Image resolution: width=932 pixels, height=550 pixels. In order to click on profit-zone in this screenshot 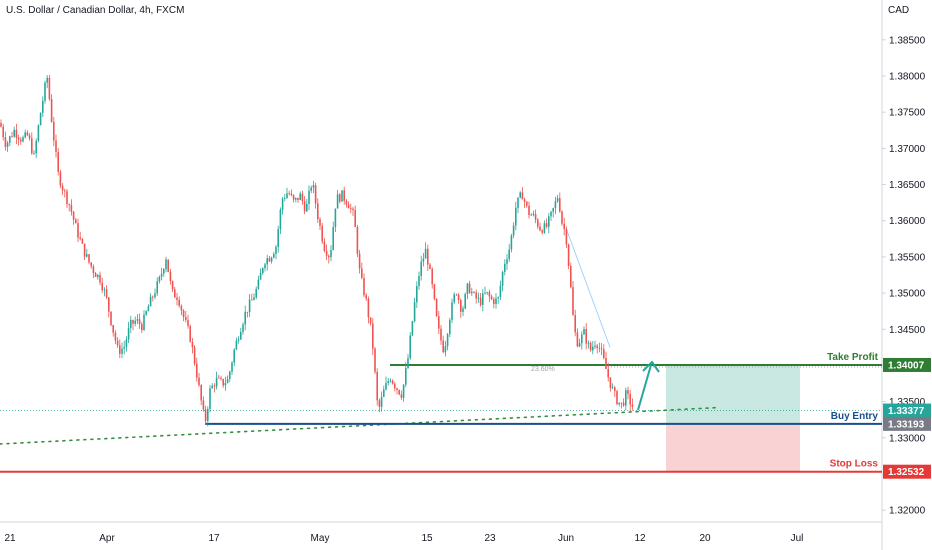, I will do `click(733, 394)`.